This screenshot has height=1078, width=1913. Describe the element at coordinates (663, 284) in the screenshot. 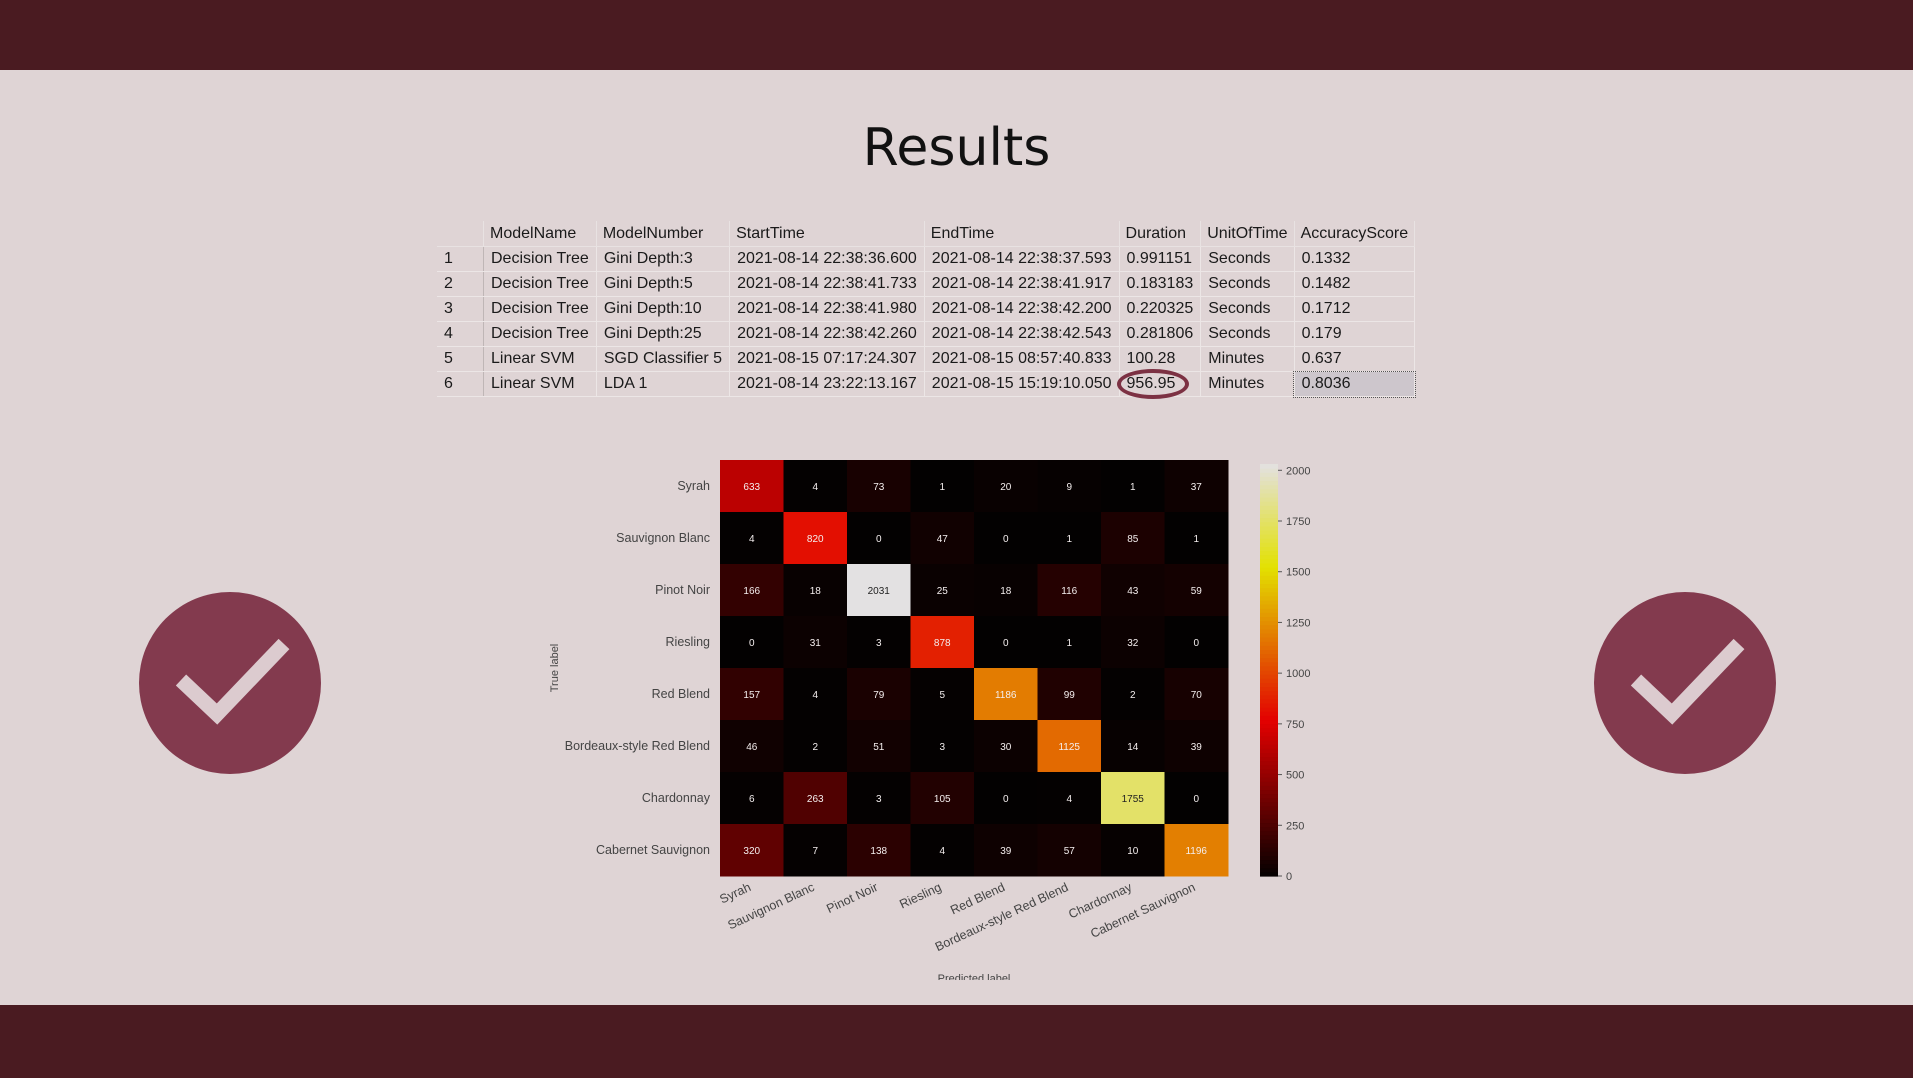

I see `cell-model-number: Gini Depth:5` at that location.